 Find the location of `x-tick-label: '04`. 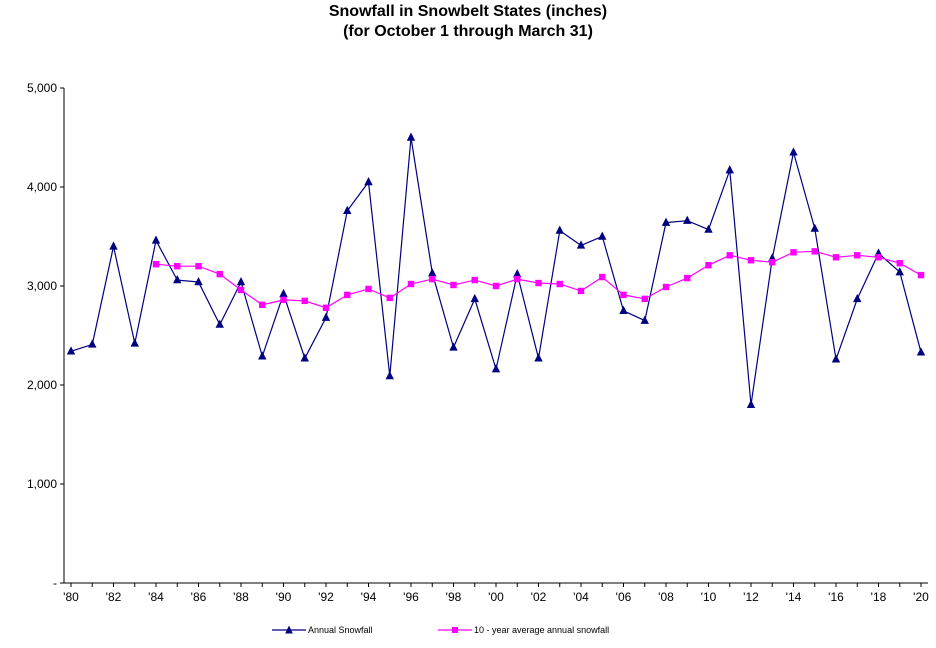

x-tick-label: '04 is located at coordinates (581, 597).